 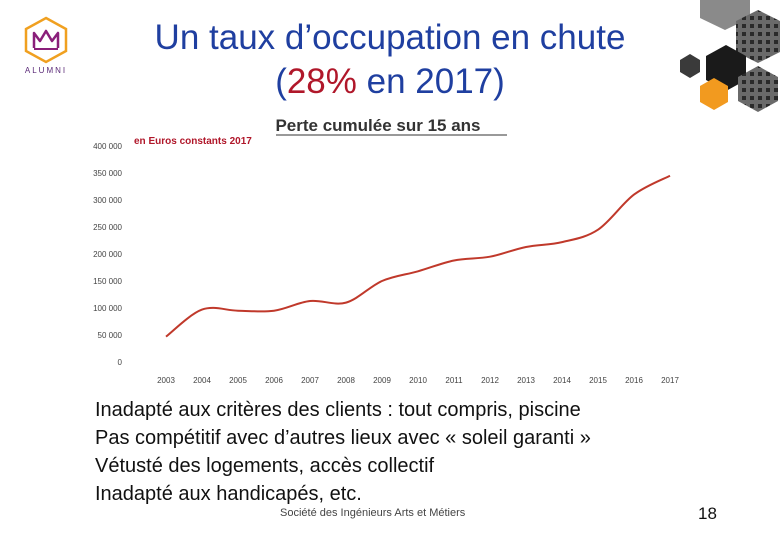 I want to click on hex-orange, so click(x=714, y=94).